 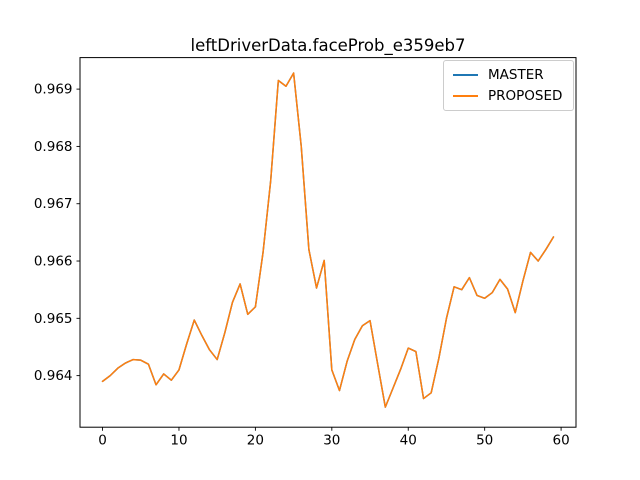 What do you see at coordinates (331, 441) in the screenshot?
I see `x-tick-label: 30` at bounding box center [331, 441].